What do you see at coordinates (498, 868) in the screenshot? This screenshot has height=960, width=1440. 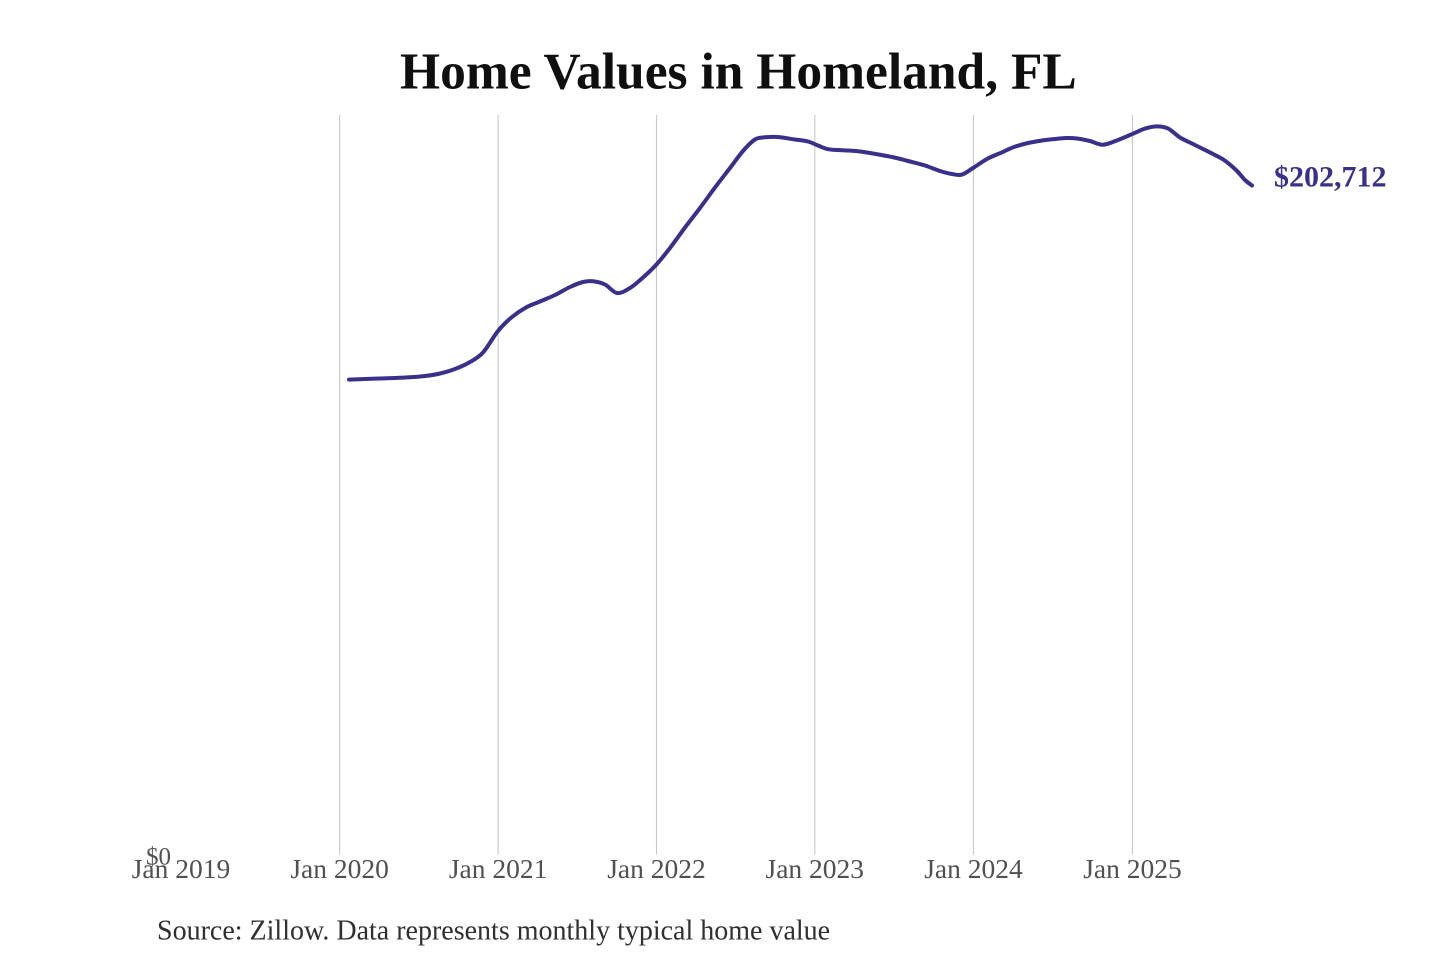 I see `svg-text: Jan 2021` at bounding box center [498, 868].